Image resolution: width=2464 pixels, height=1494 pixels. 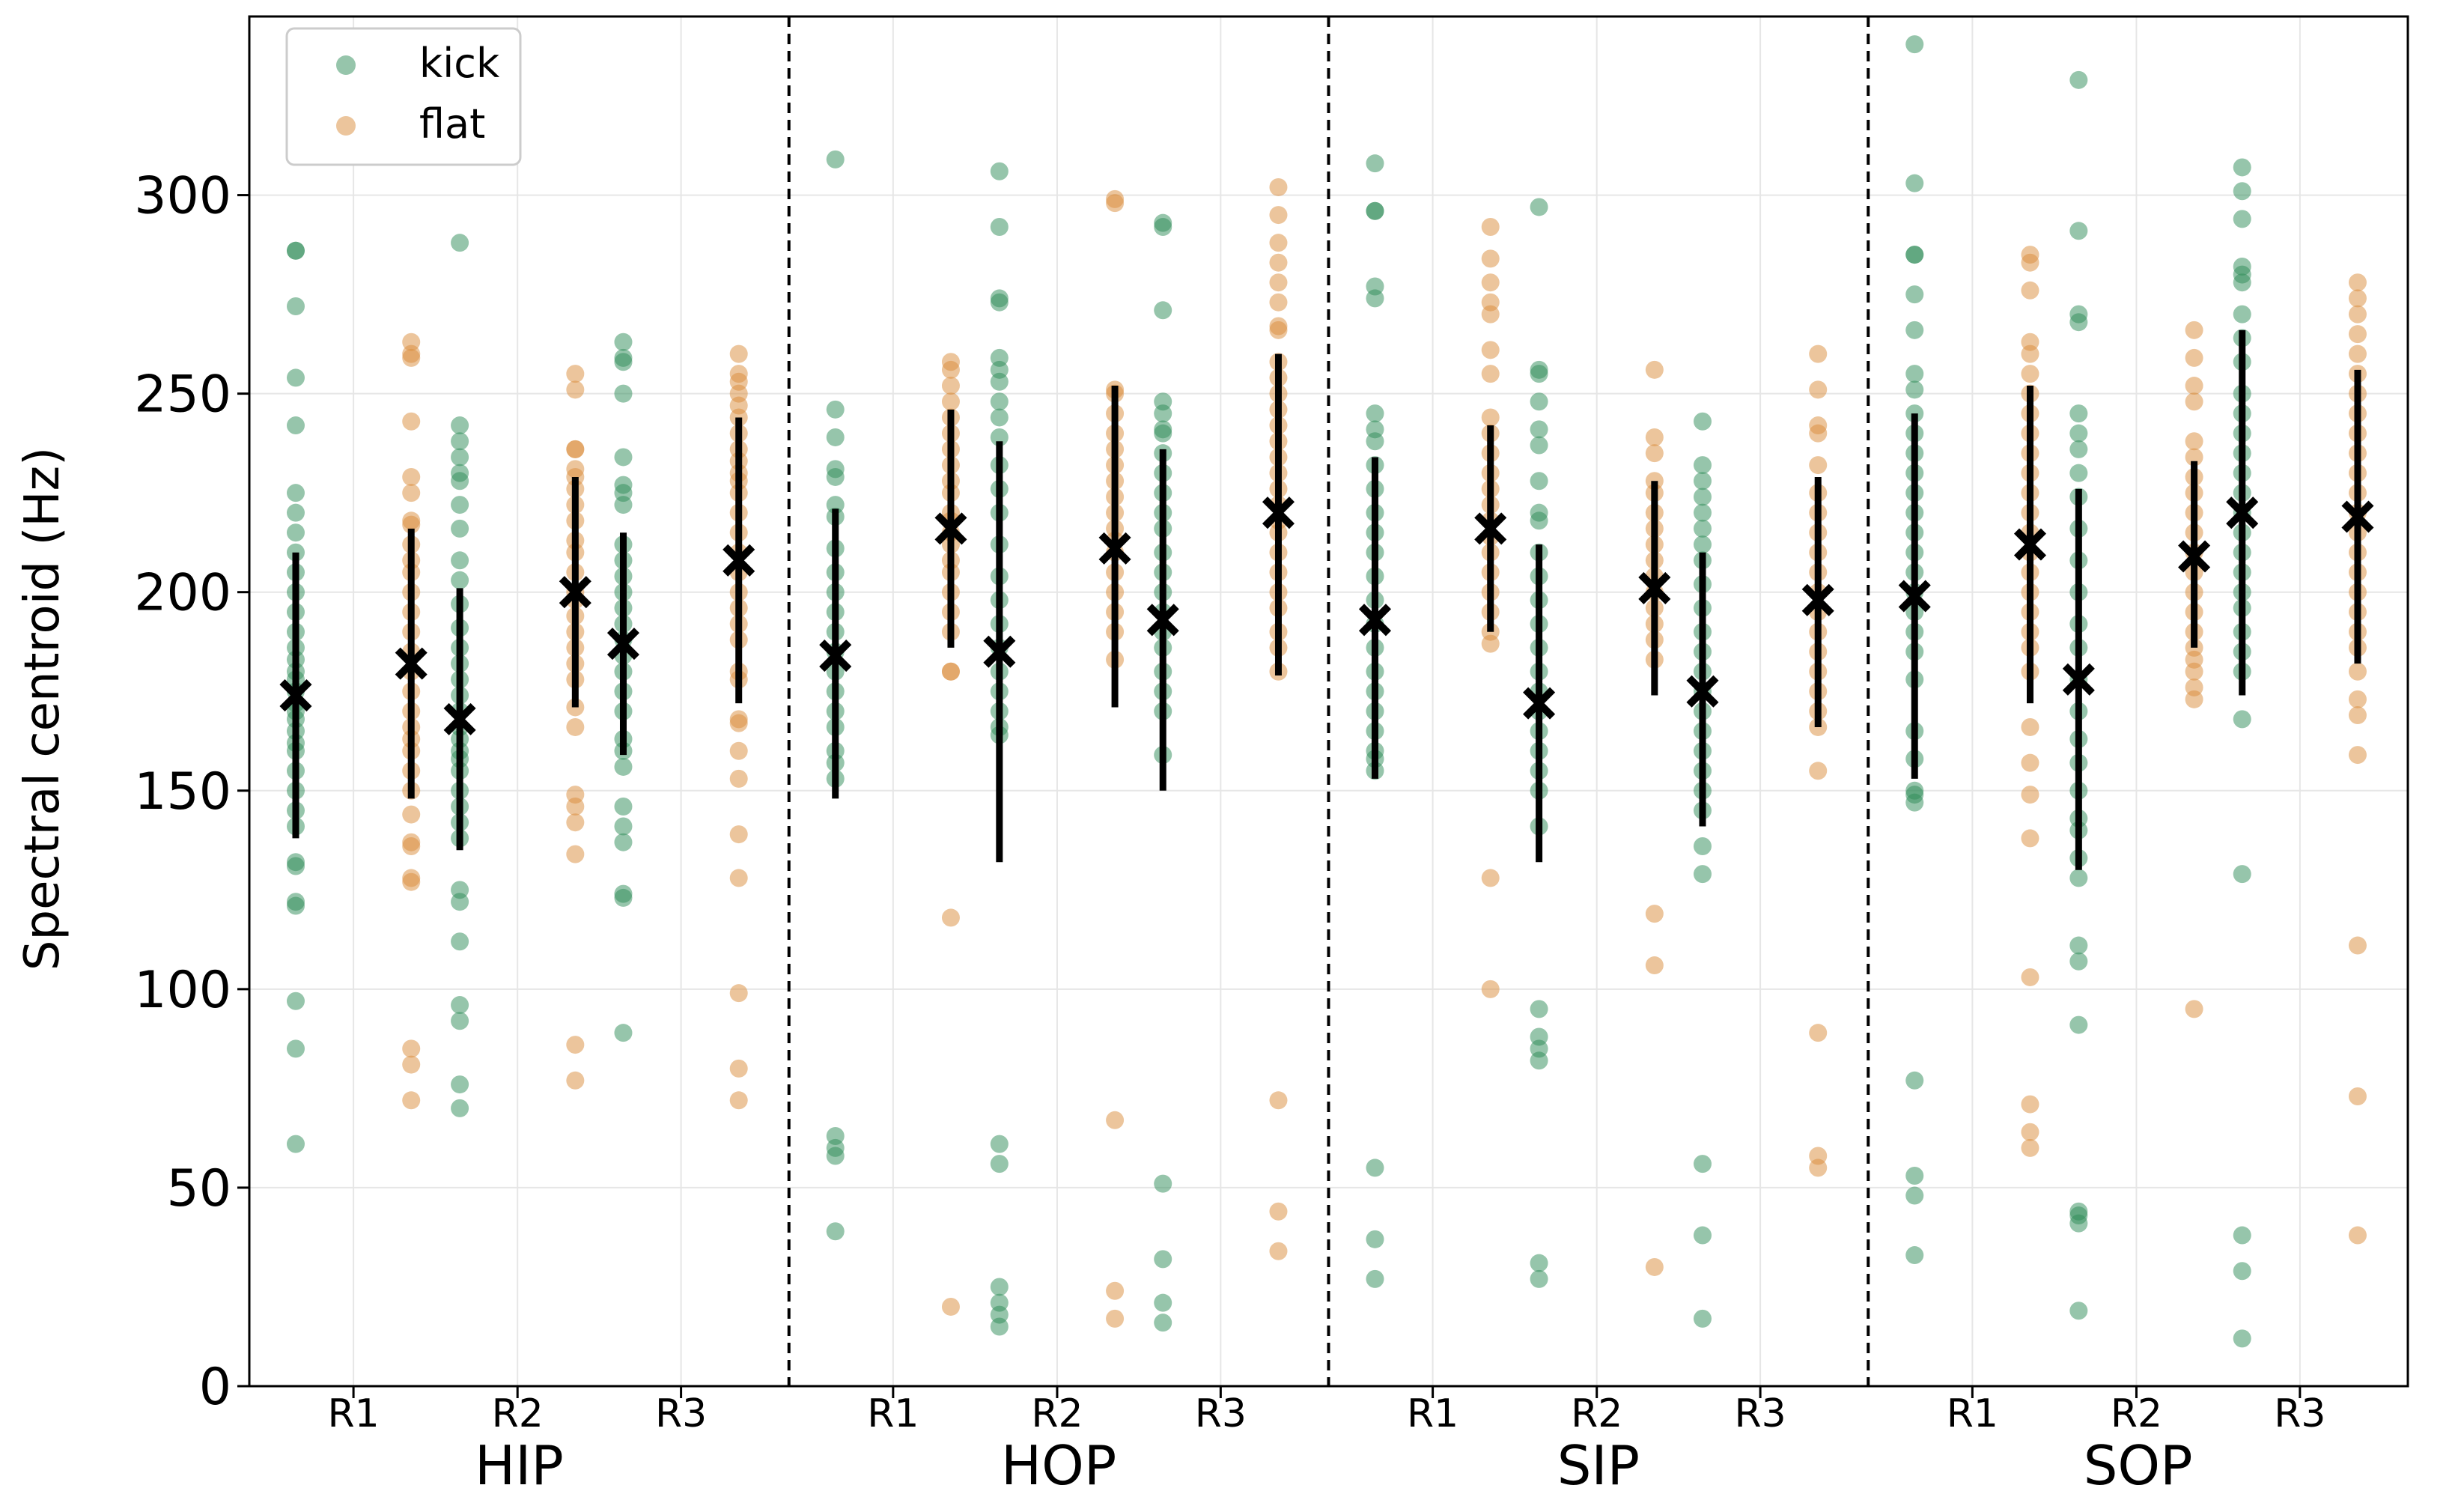 What do you see at coordinates (1057, 1413) in the screenshot?
I see `x-tick-label: R2` at bounding box center [1057, 1413].